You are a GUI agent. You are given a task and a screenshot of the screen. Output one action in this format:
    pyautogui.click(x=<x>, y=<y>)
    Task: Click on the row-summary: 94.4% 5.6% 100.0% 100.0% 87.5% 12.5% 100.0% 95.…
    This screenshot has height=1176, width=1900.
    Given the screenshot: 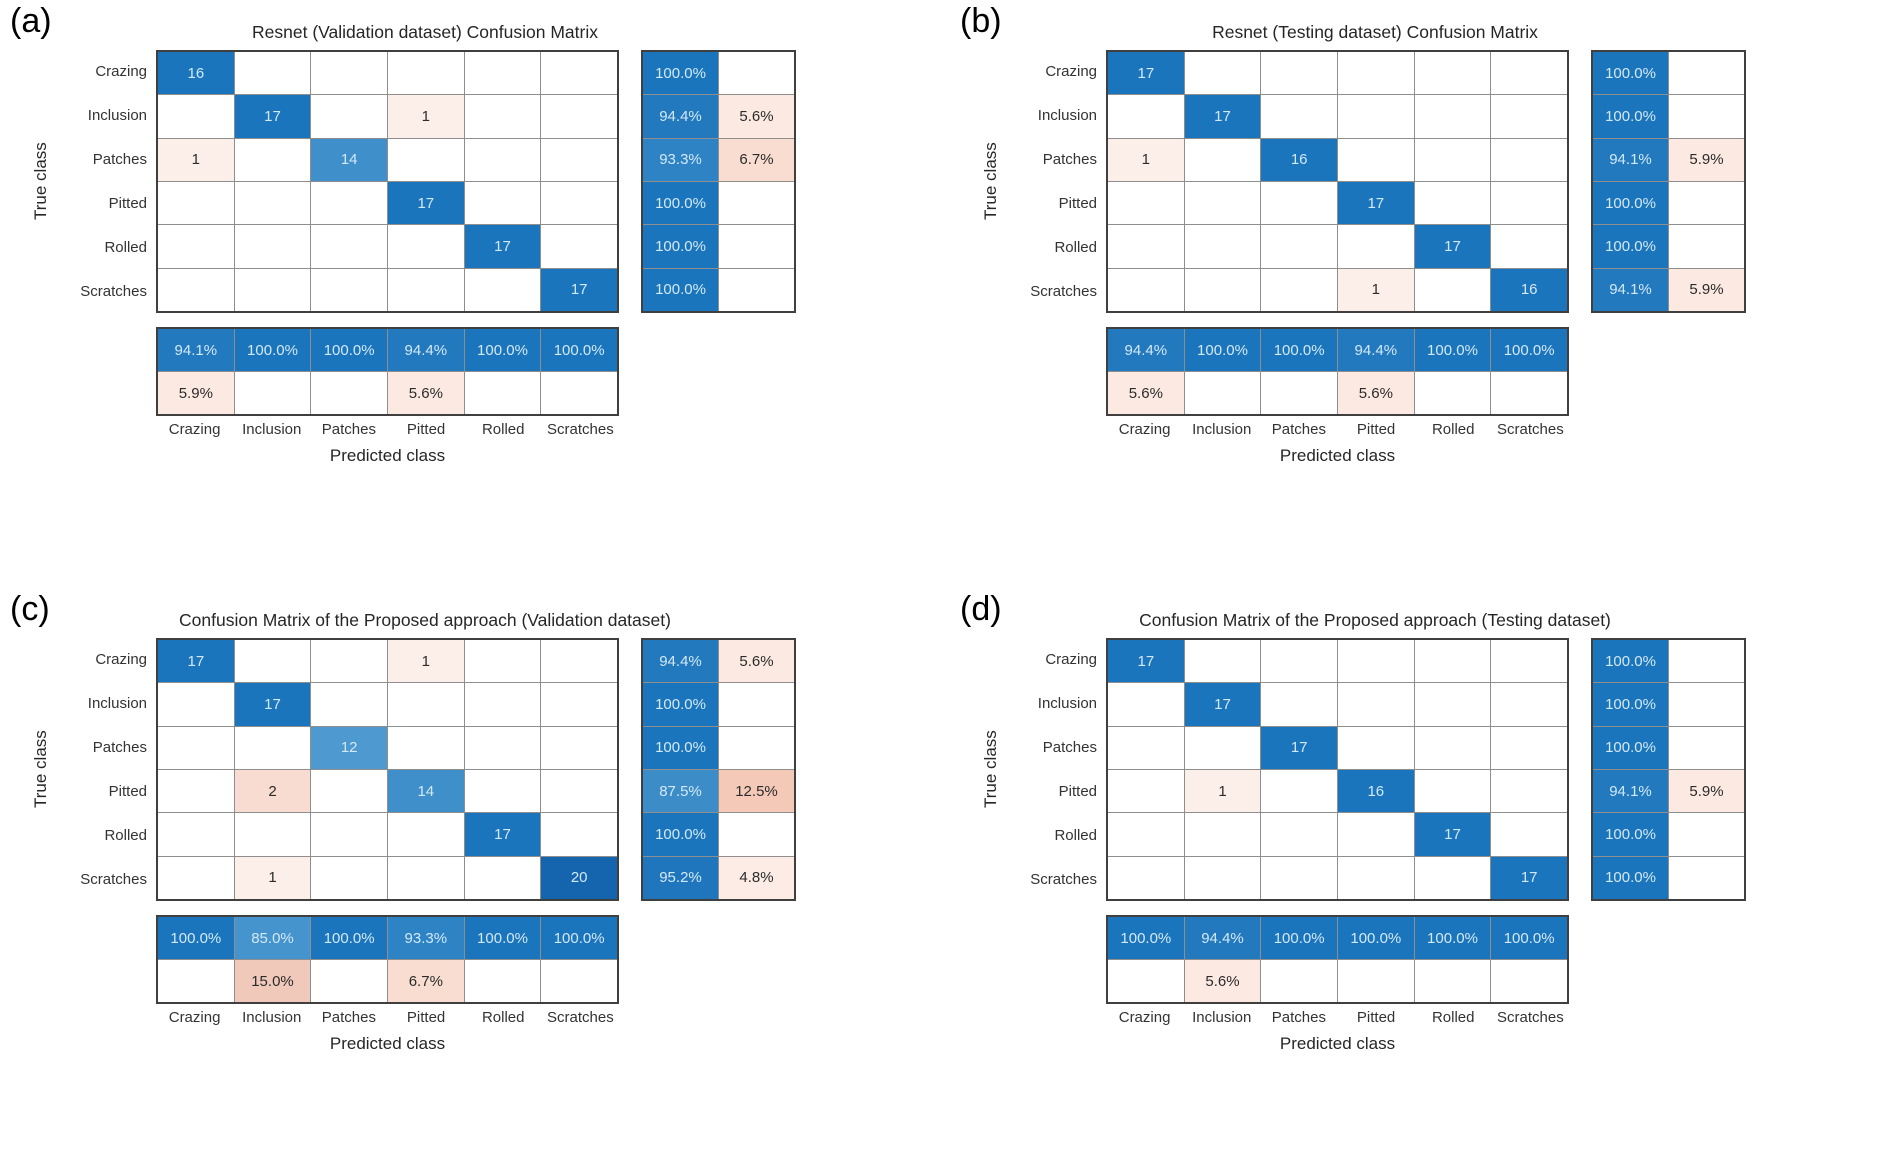 What is the action you would take?
    pyautogui.click(x=718, y=769)
    